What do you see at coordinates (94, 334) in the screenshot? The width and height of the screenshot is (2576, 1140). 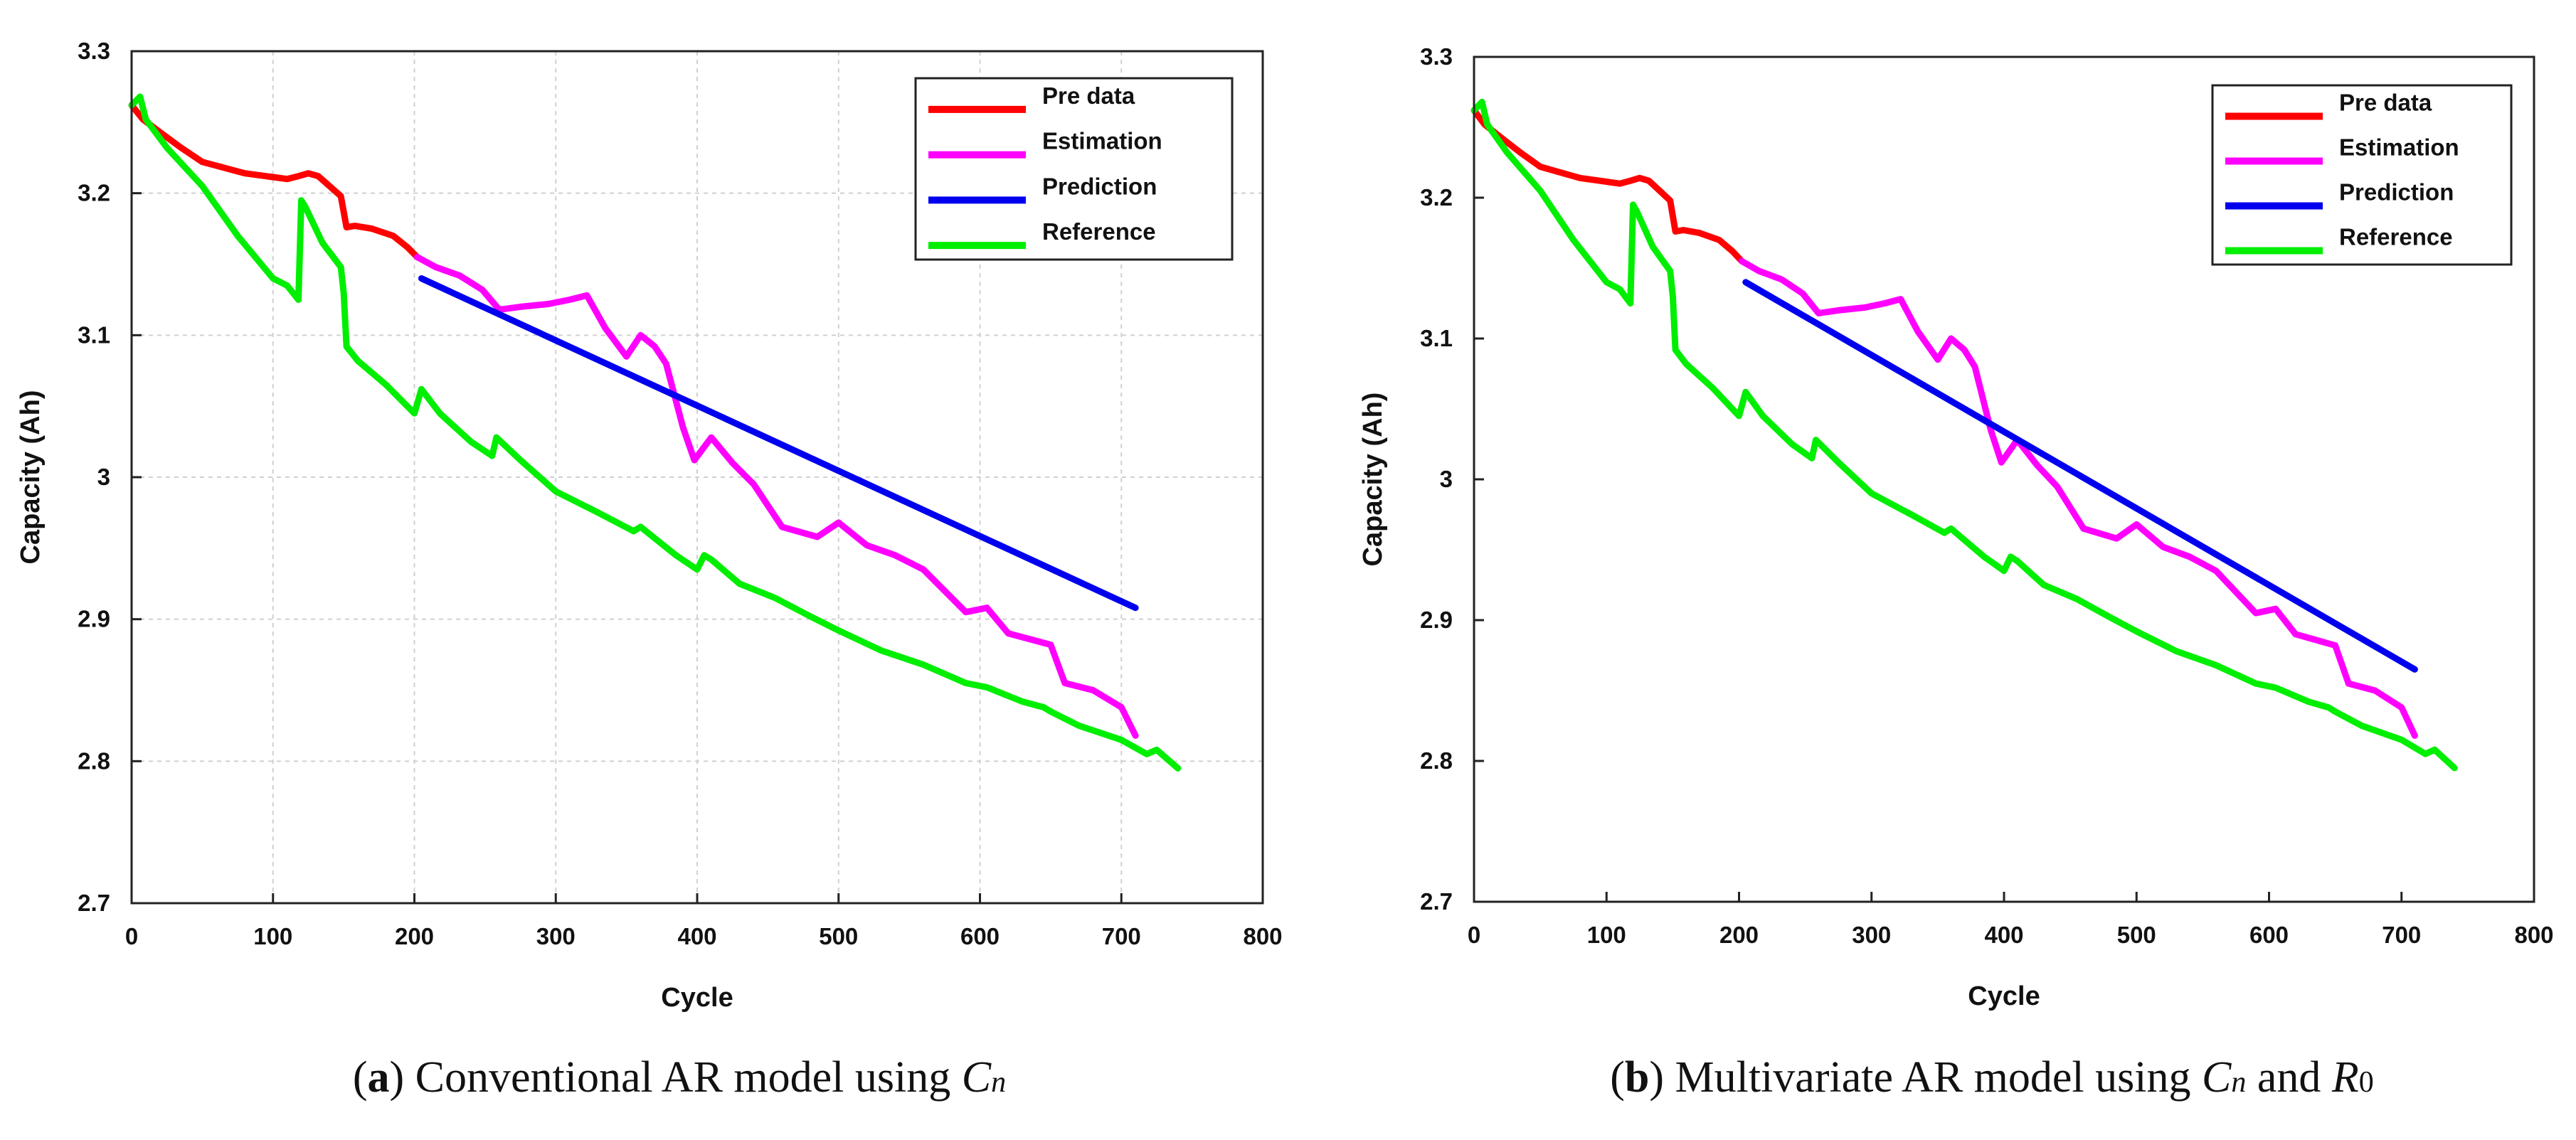 I see `panel-a-y-tick-label: 3.1` at bounding box center [94, 334].